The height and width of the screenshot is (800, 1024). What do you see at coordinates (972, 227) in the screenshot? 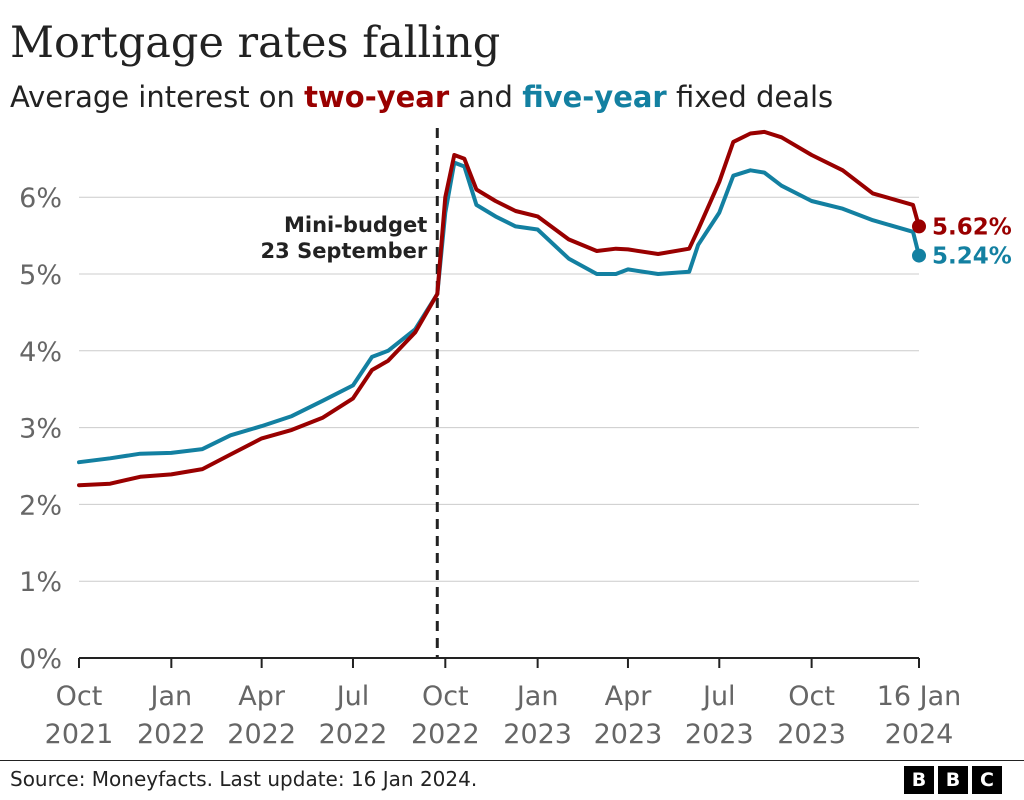
I see `series-end-label-two_year: 5.62%` at bounding box center [972, 227].